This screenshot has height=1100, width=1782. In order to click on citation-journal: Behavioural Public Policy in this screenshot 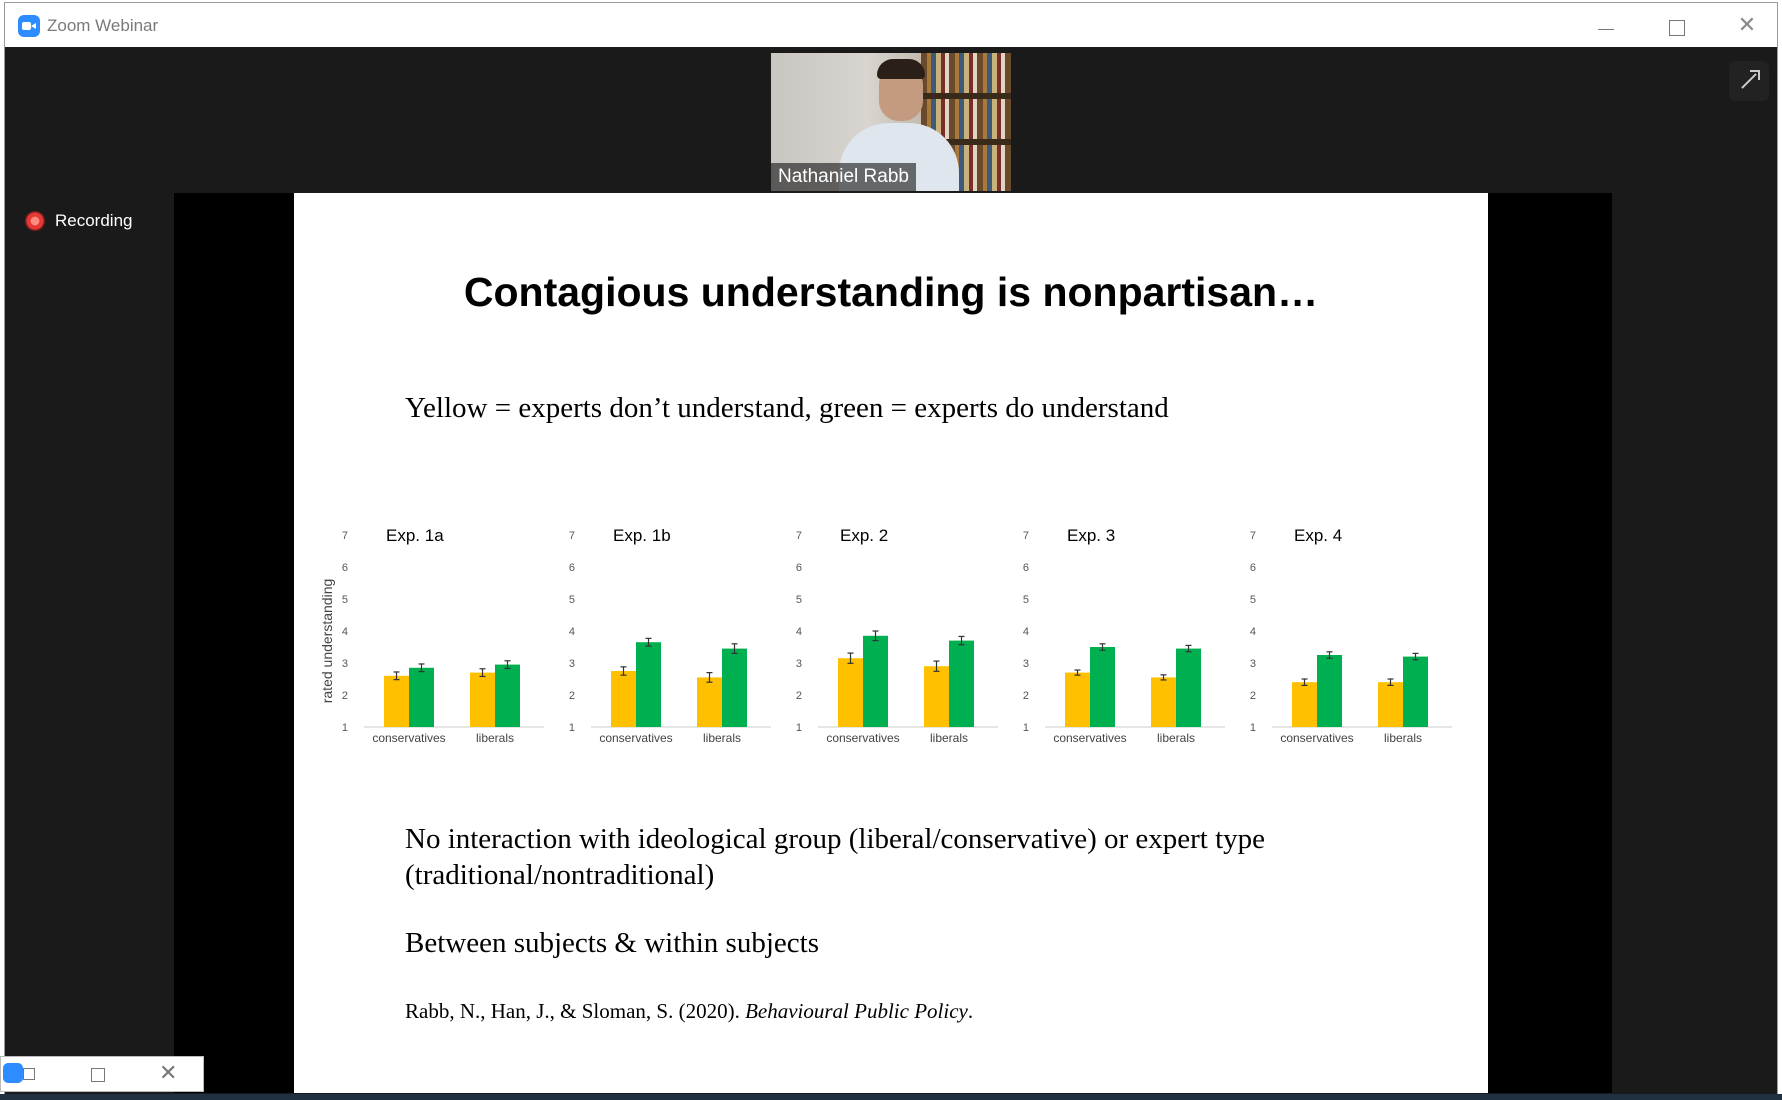, I will do `click(856, 1011)`.